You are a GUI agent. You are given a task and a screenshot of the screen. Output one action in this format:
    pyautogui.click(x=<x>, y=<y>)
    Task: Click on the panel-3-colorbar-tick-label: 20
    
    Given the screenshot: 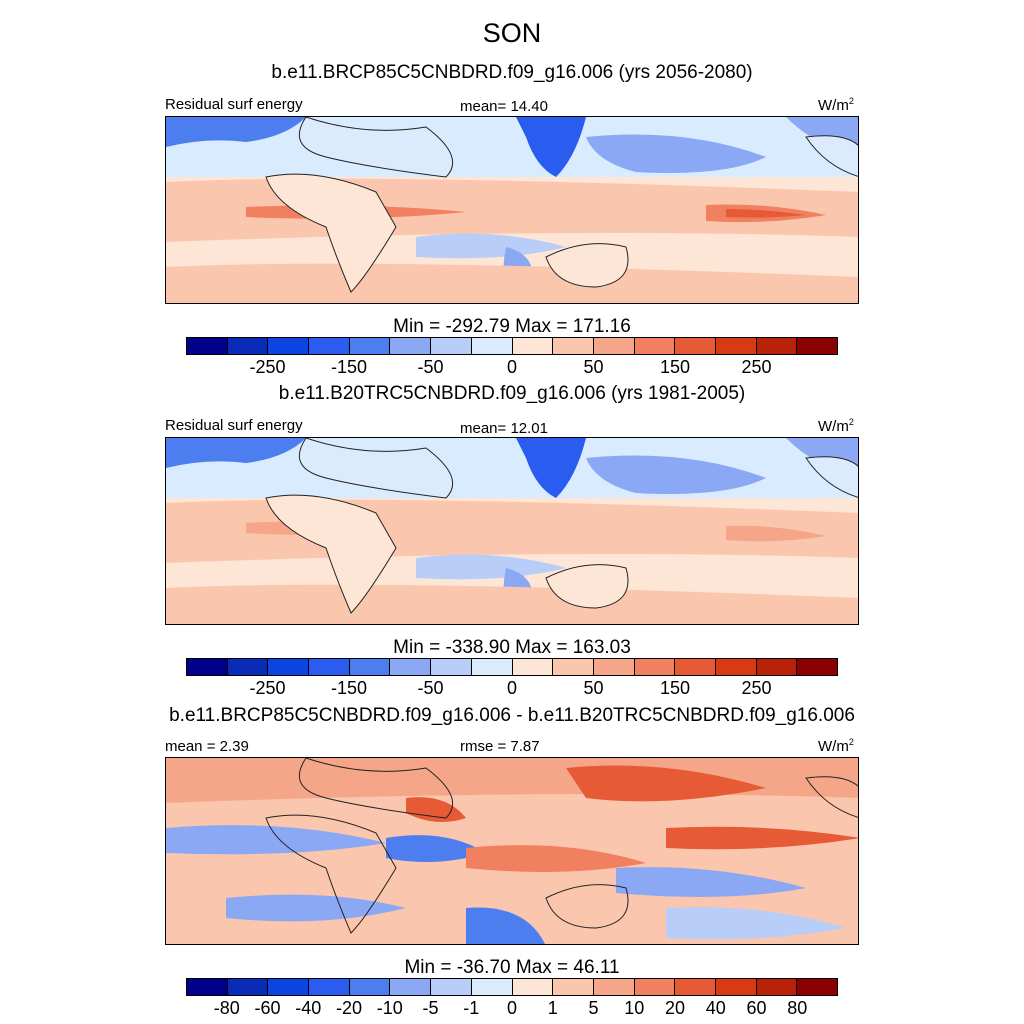 What is the action you would take?
    pyautogui.click(x=675, y=1008)
    